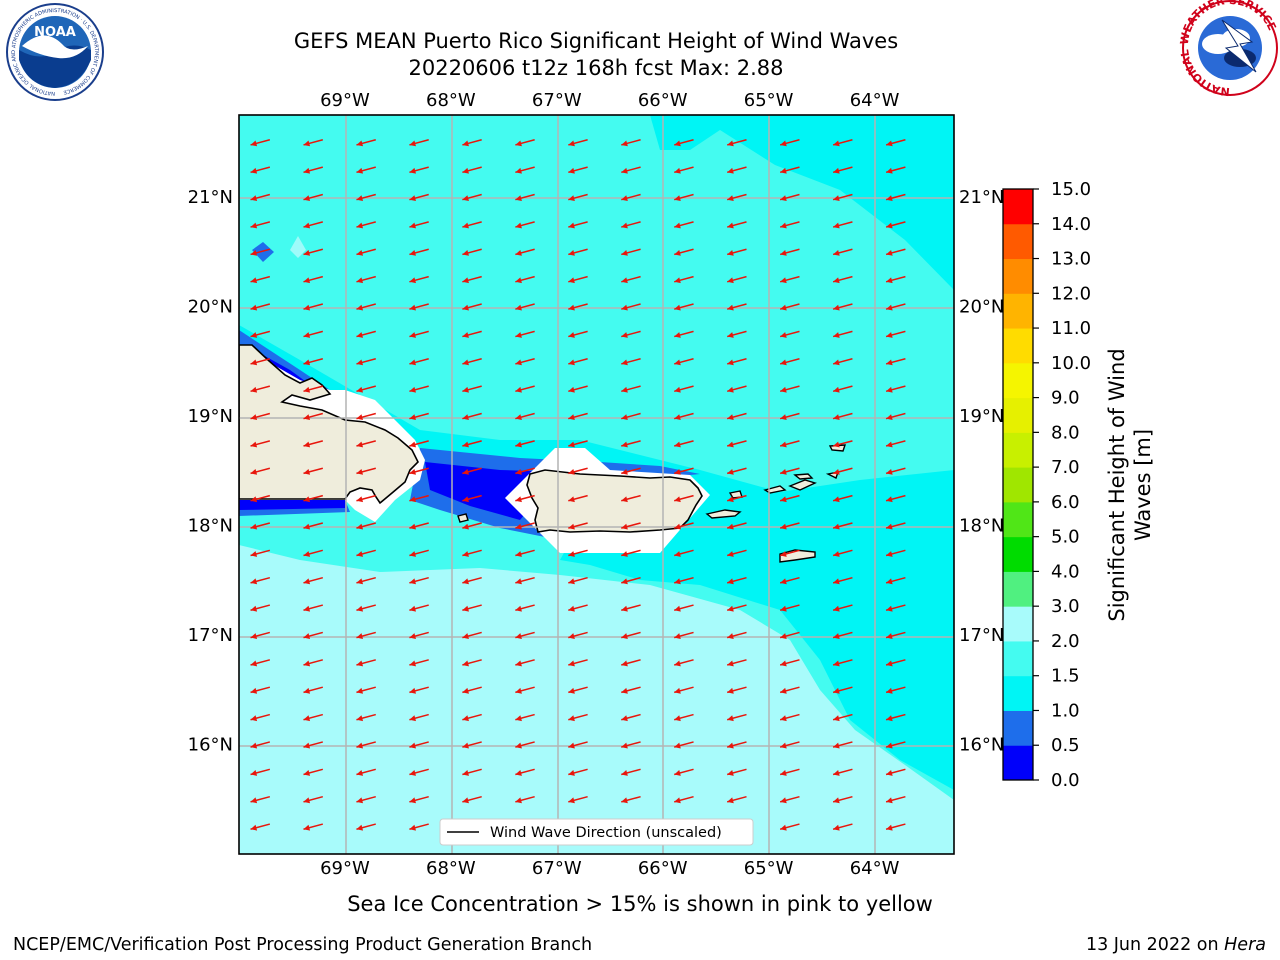 The image size is (1280, 960). I want to click on lon-label-bottom-5: 64°W, so click(875, 868).